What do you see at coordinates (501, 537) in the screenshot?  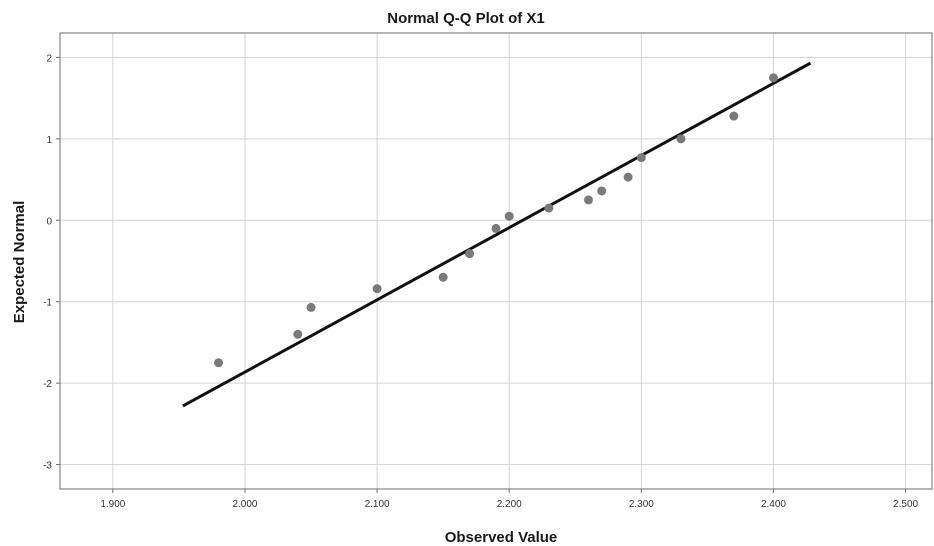 I see `x-axis-label: Observed Value` at bounding box center [501, 537].